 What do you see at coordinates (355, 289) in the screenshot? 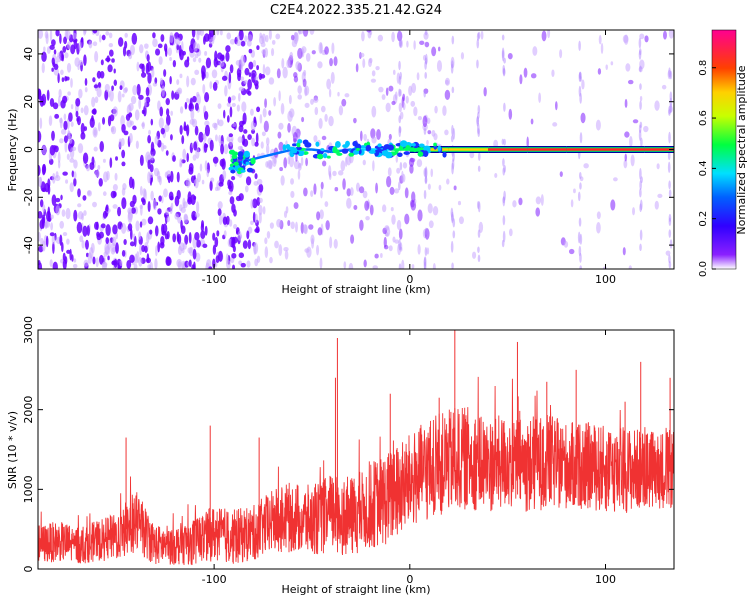
I see `top-x-axis-label: Height of straight line (km)` at bounding box center [355, 289].